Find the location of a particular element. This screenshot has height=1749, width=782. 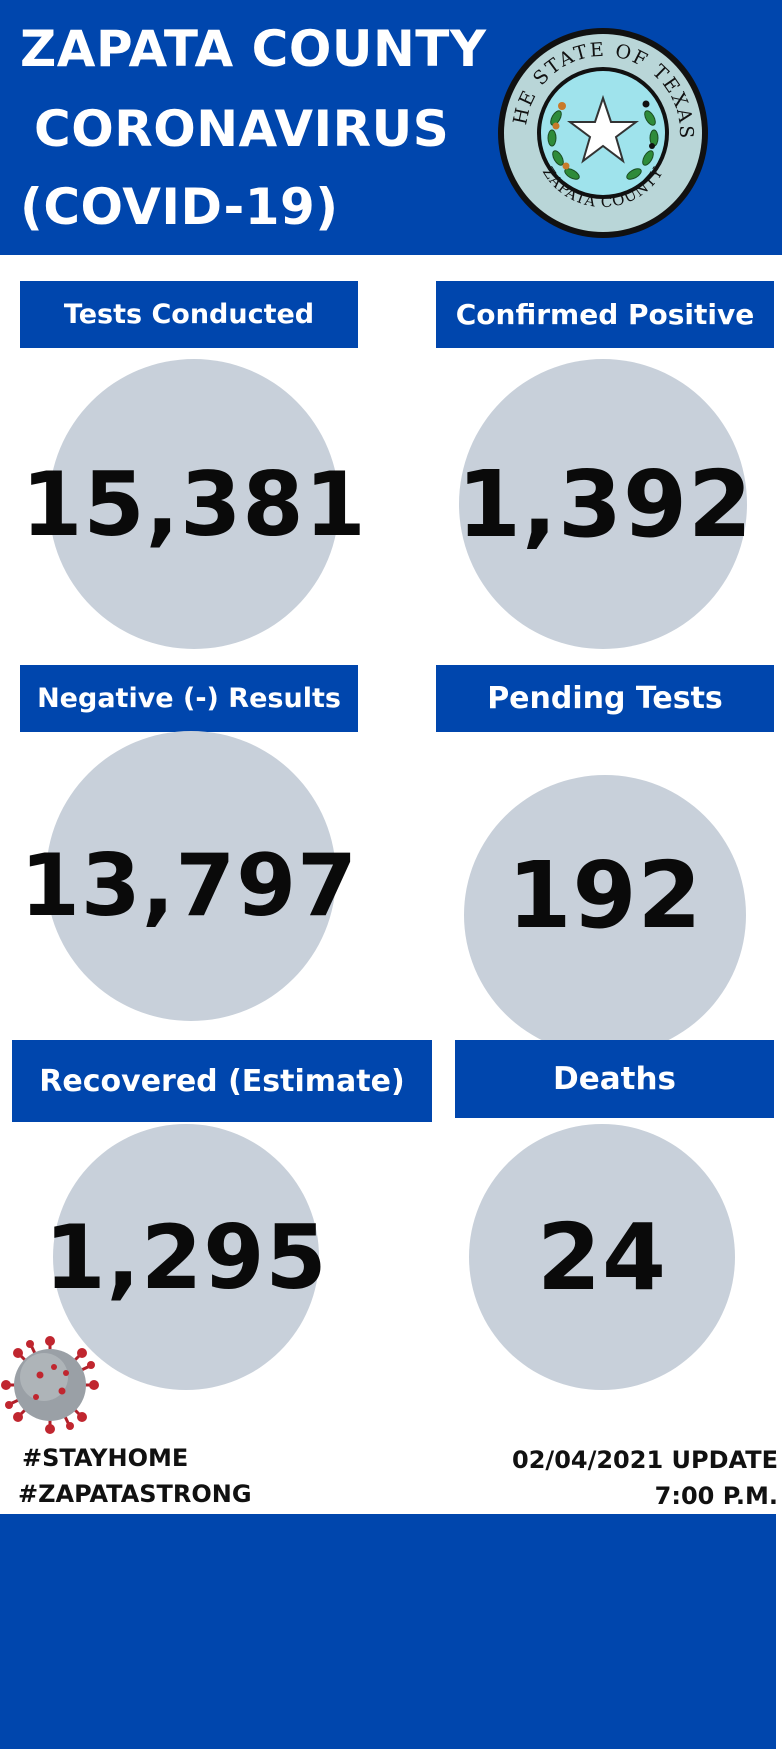

negative-results-label: Negative (-) Results is located at coordinates (189, 698).